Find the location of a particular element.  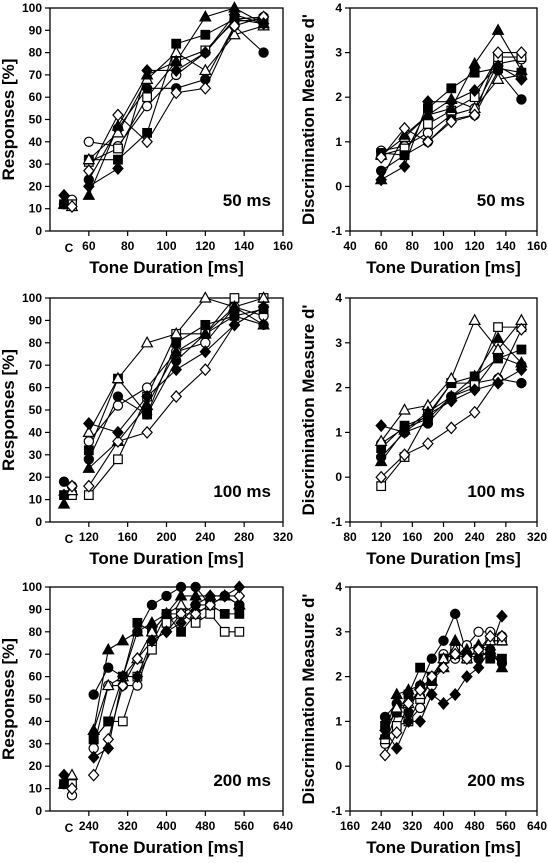

y-axis-label: Discrimination Measure d' is located at coordinates (308, 410).